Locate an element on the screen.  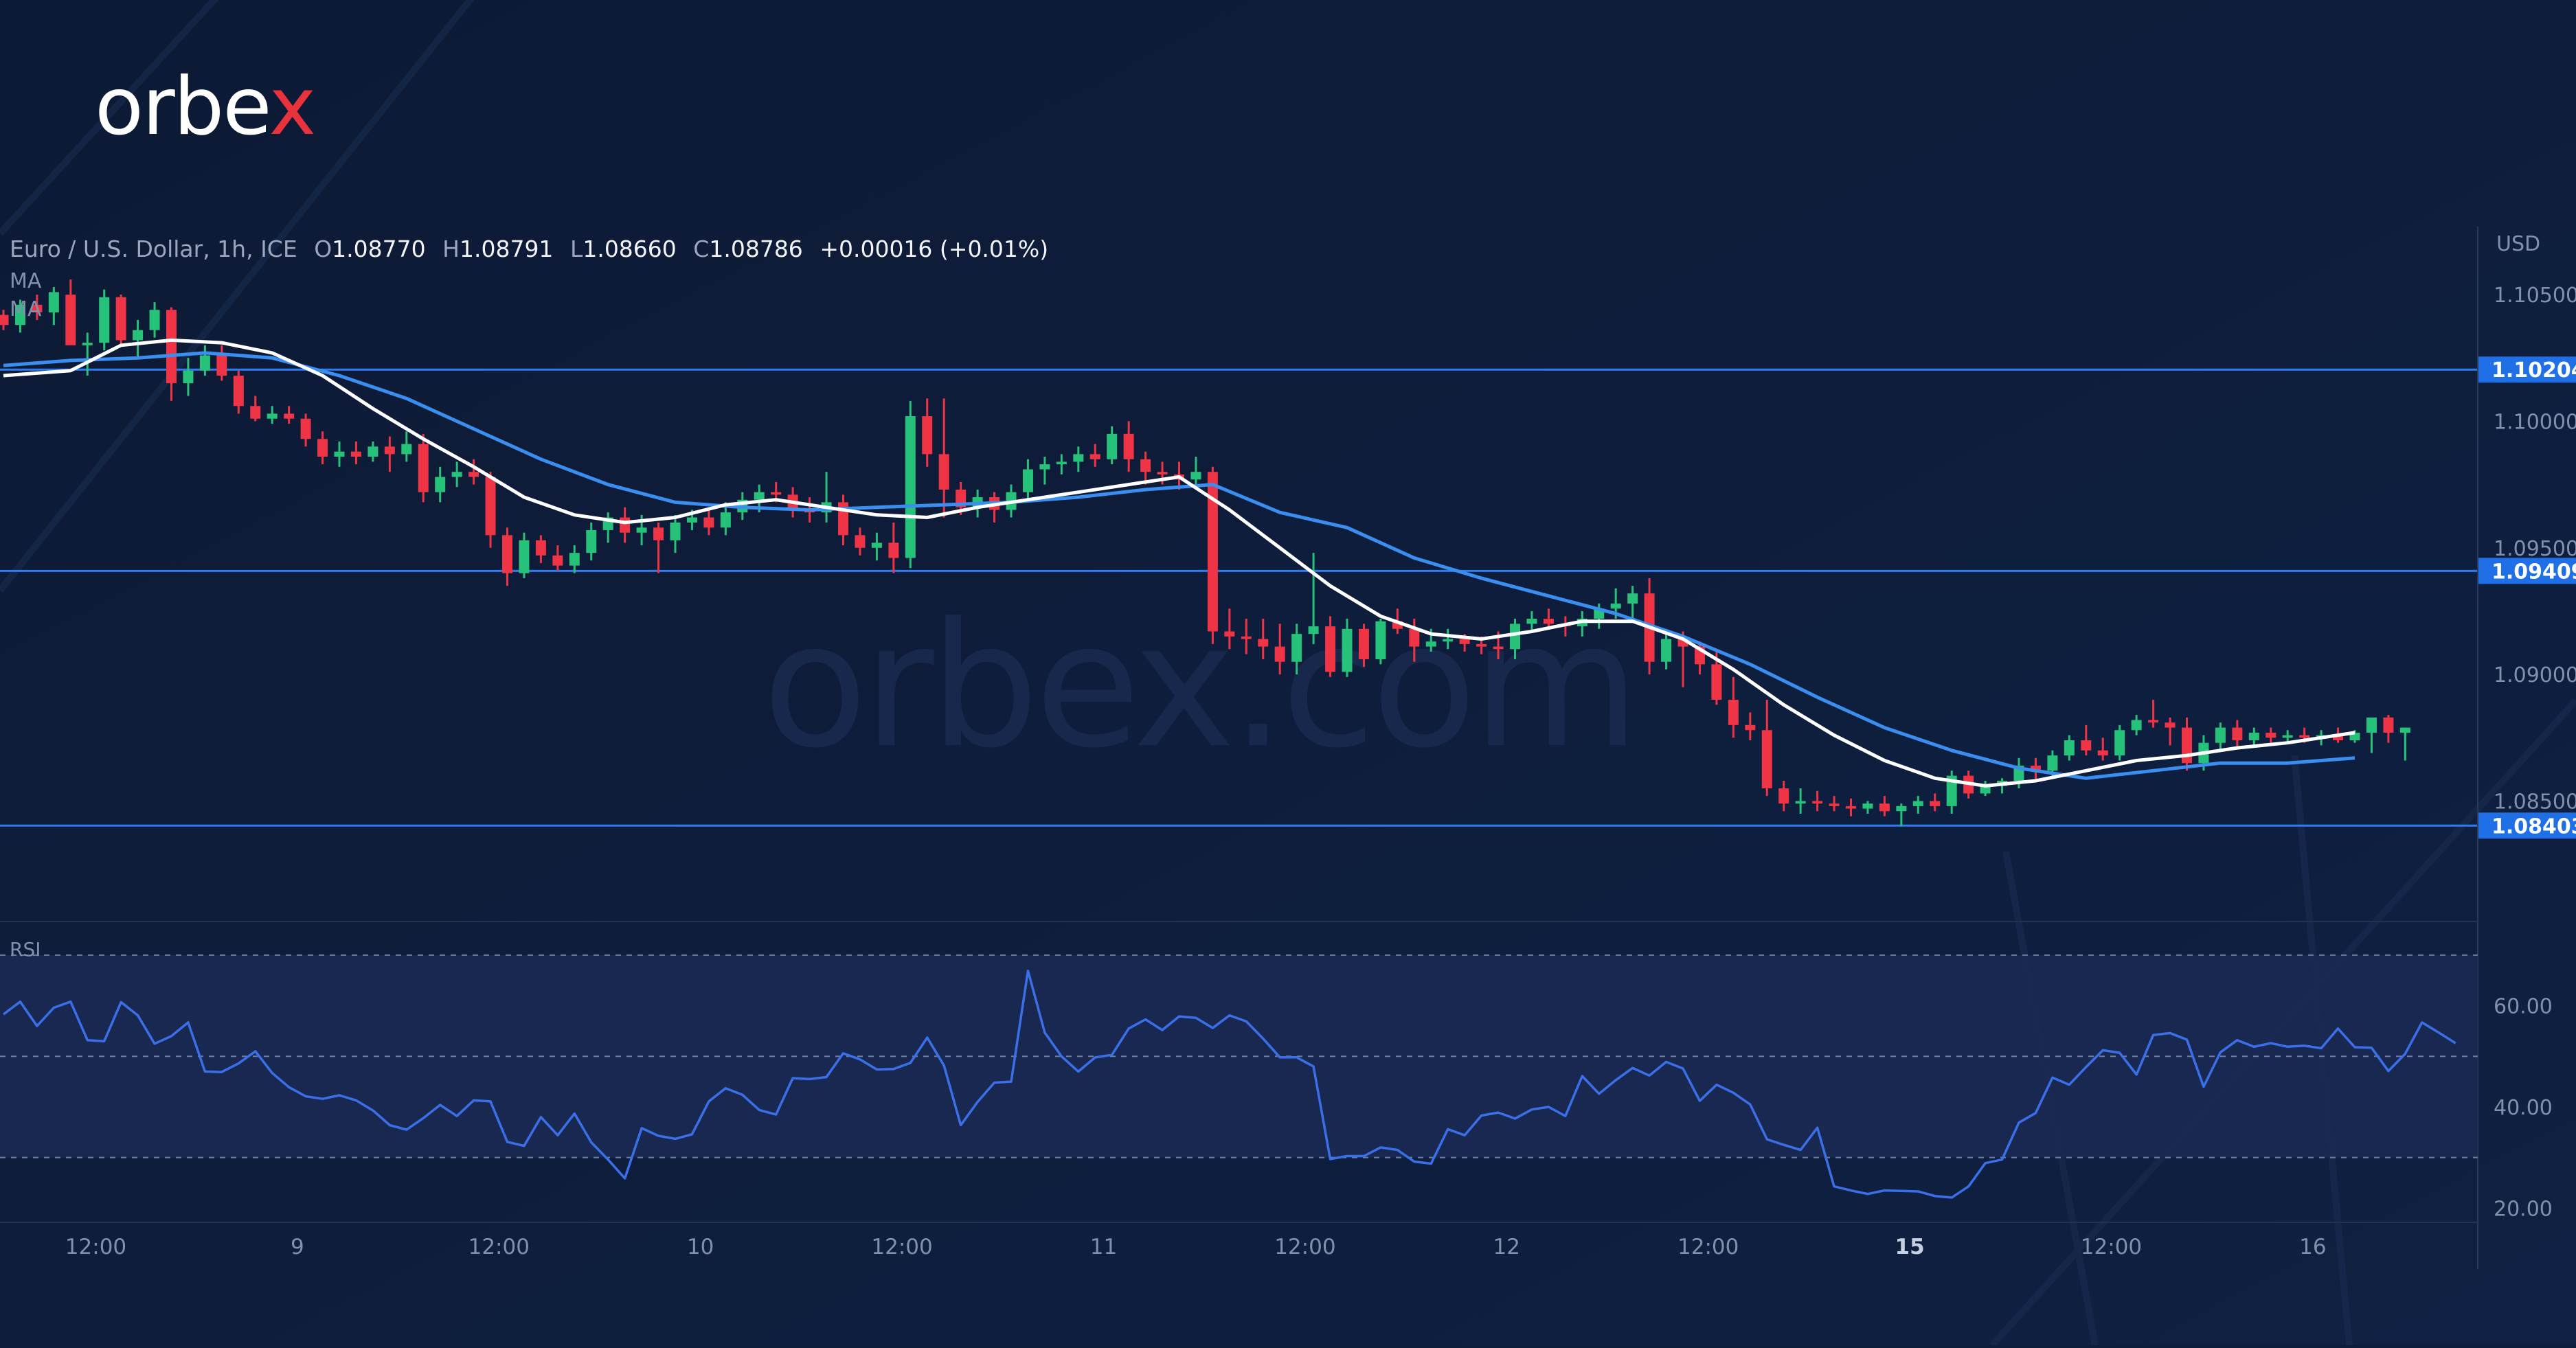
time-tick-label: 15 is located at coordinates (1910, 1247).